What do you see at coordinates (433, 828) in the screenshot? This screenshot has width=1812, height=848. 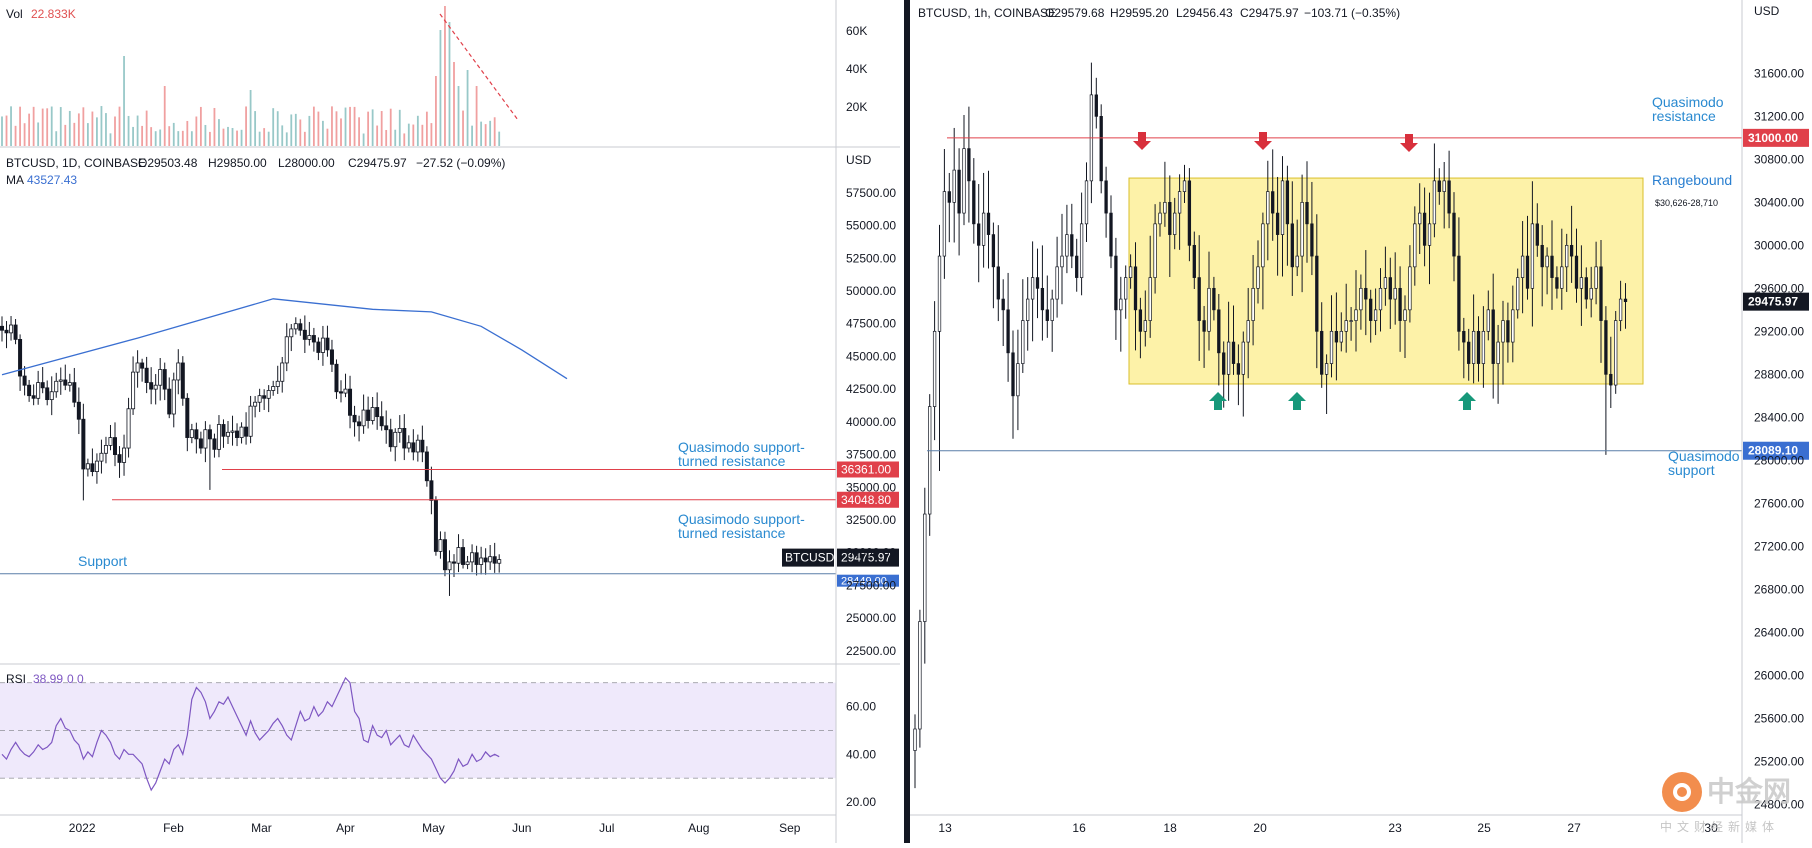 I see `daily-x-tick: May` at bounding box center [433, 828].